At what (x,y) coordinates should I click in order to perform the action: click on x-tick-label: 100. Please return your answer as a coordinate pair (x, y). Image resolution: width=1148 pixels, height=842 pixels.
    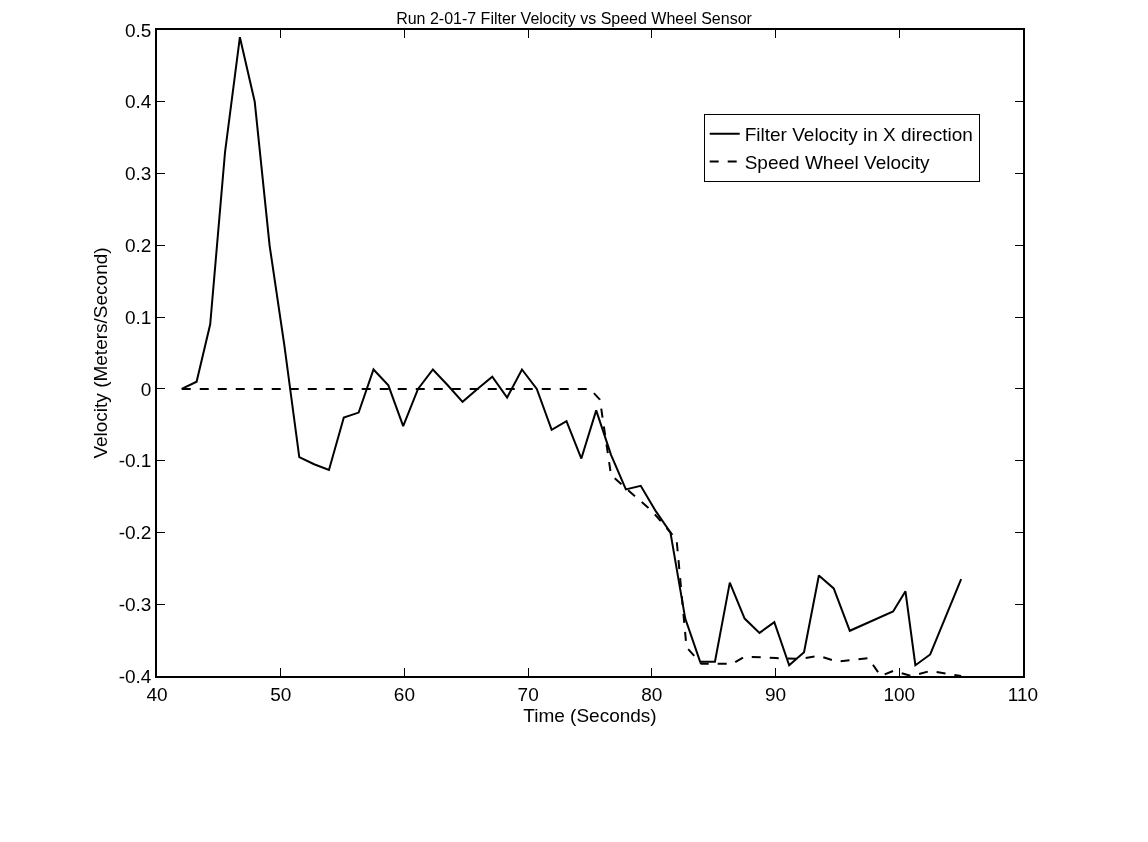
    Looking at the image, I should click on (899, 694).